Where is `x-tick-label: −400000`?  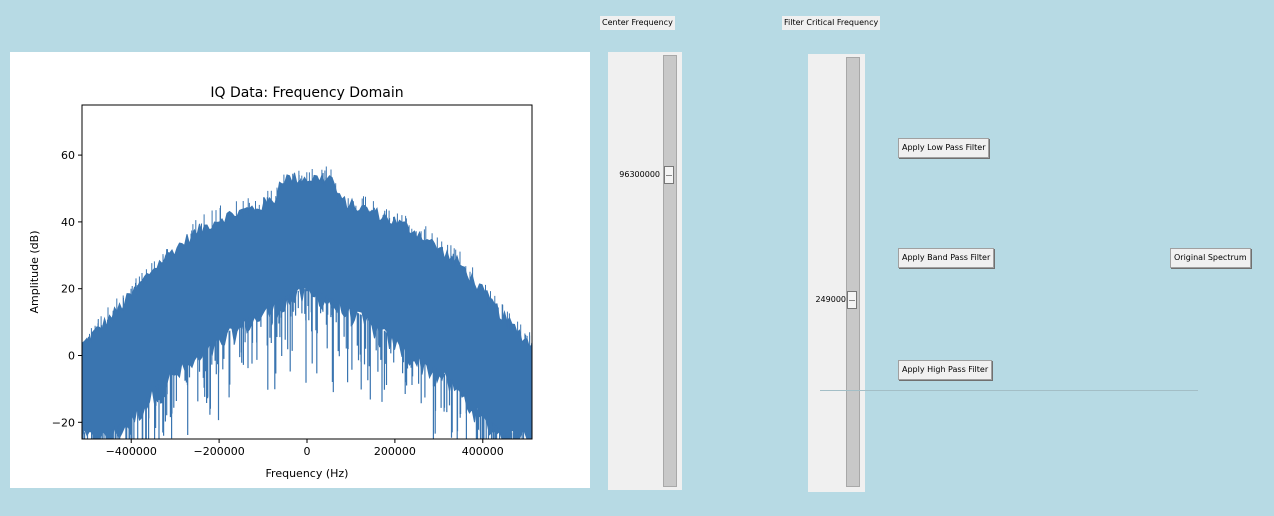 x-tick-label: −400000 is located at coordinates (131, 451).